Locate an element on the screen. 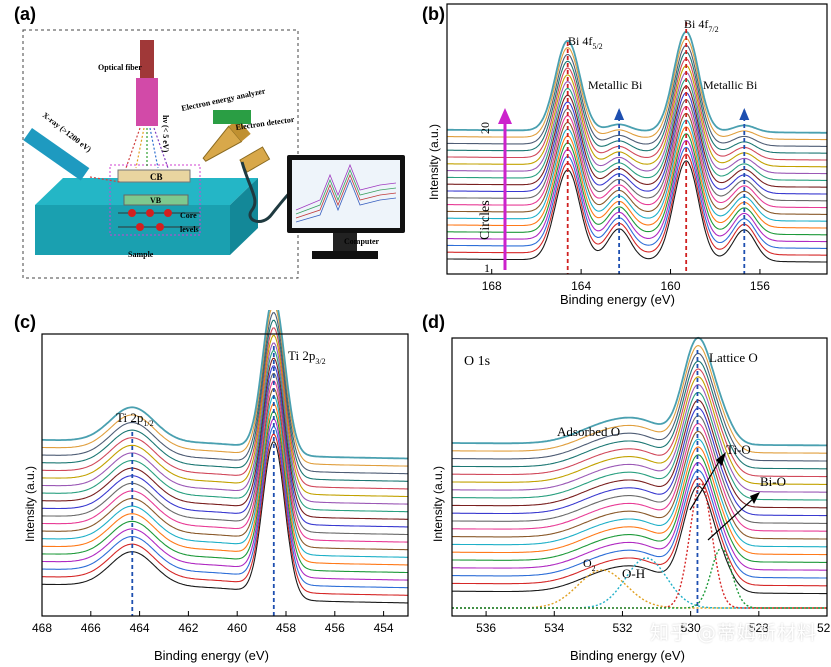 The image size is (831, 667). d-xtick-label-528: 528 is located at coordinates (759, 628).